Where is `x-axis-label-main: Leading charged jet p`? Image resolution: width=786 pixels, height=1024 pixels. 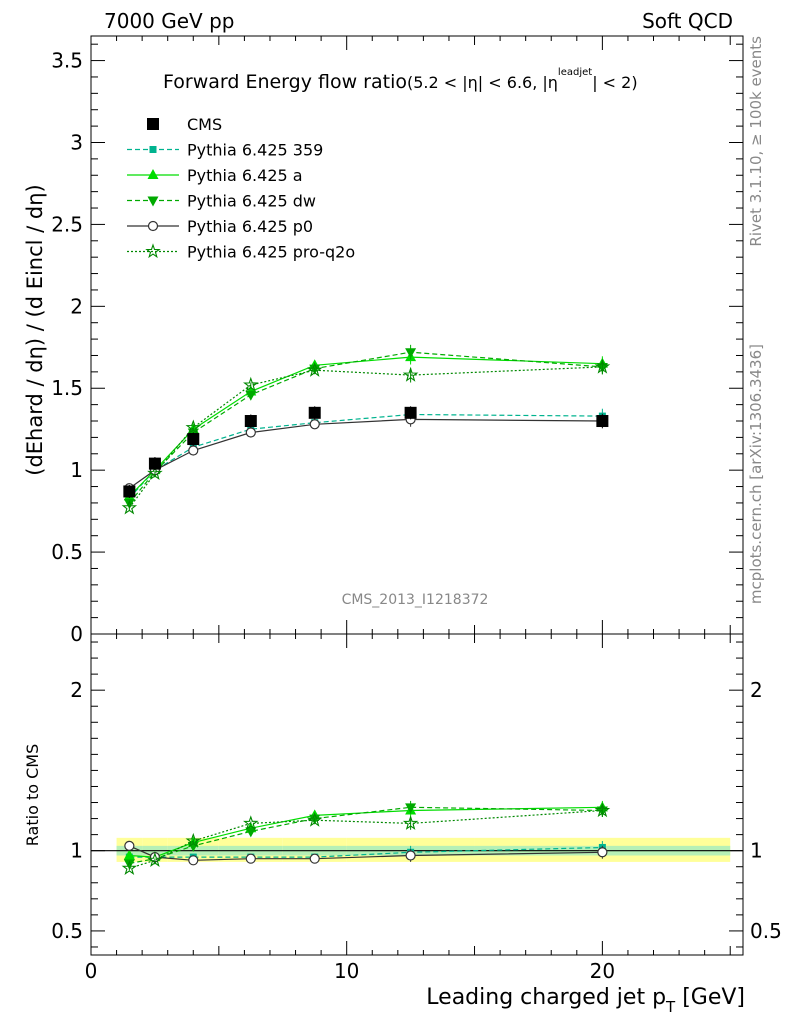 x-axis-label-main: Leading charged jet p is located at coordinates (546, 997).